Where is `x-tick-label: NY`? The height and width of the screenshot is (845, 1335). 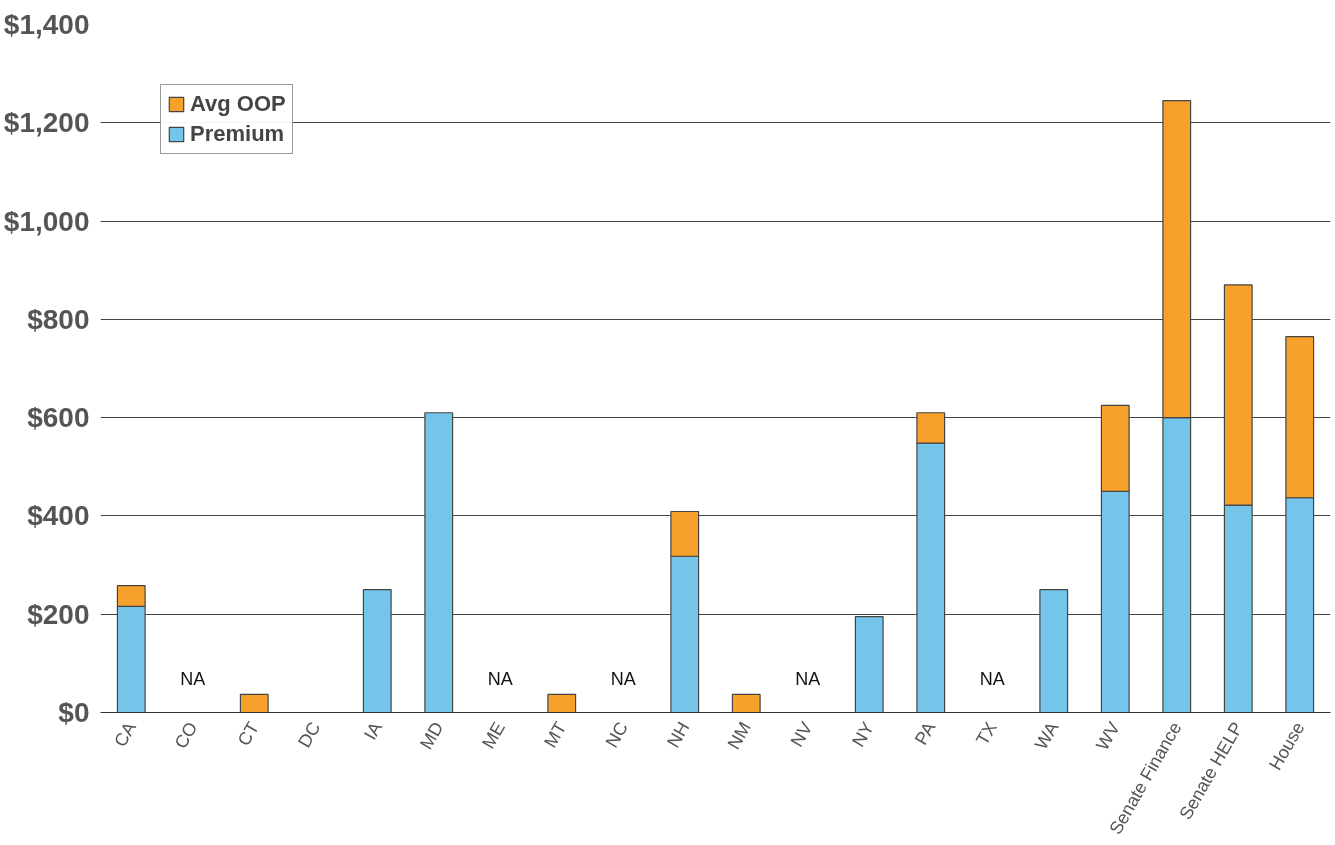 x-tick-label: NY is located at coordinates (863, 734).